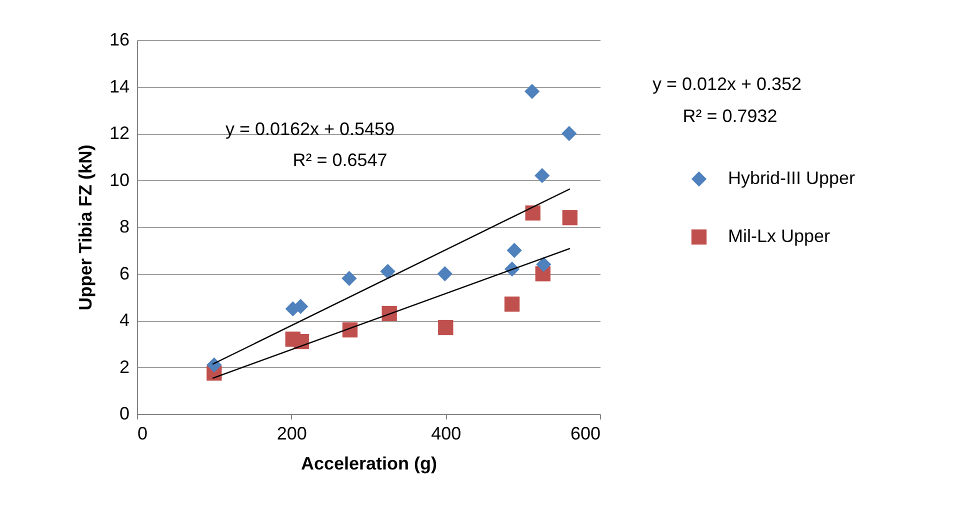 The width and height of the screenshot is (960, 531). Describe the element at coordinates (792, 178) in the screenshot. I see `legend-label: Hybrid-III Upper` at that location.